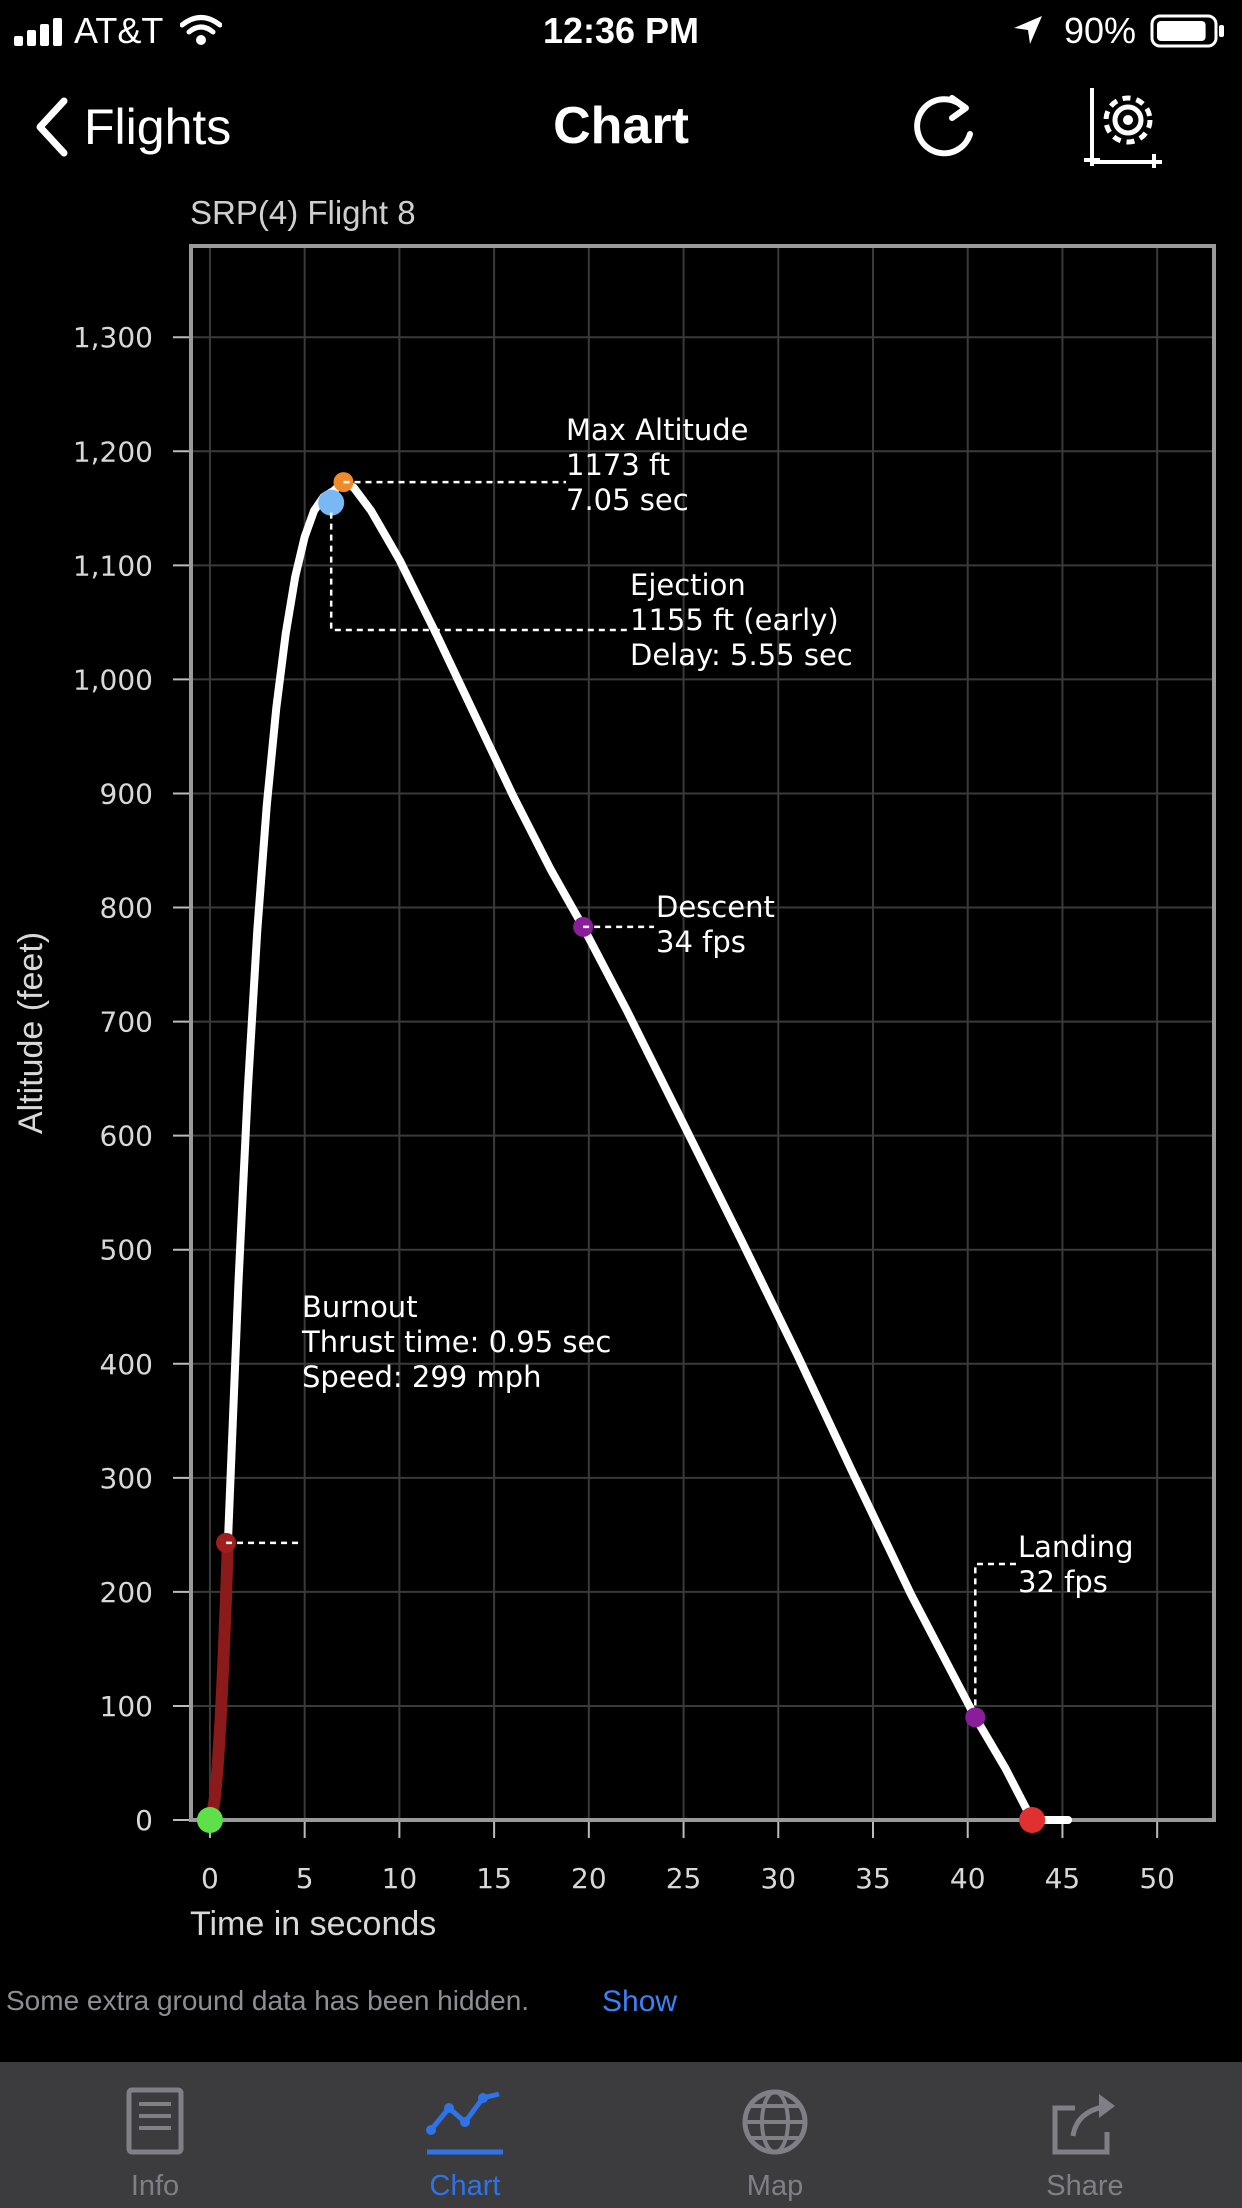 The width and height of the screenshot is (1242, 2208). I want to click on y-tick-label: 1,300, so click(113, 337).